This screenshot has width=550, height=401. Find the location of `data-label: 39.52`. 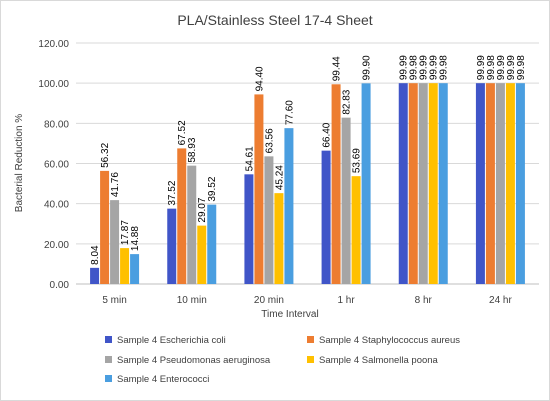

data-label: 39.52 is located at coordinates (212, 188).